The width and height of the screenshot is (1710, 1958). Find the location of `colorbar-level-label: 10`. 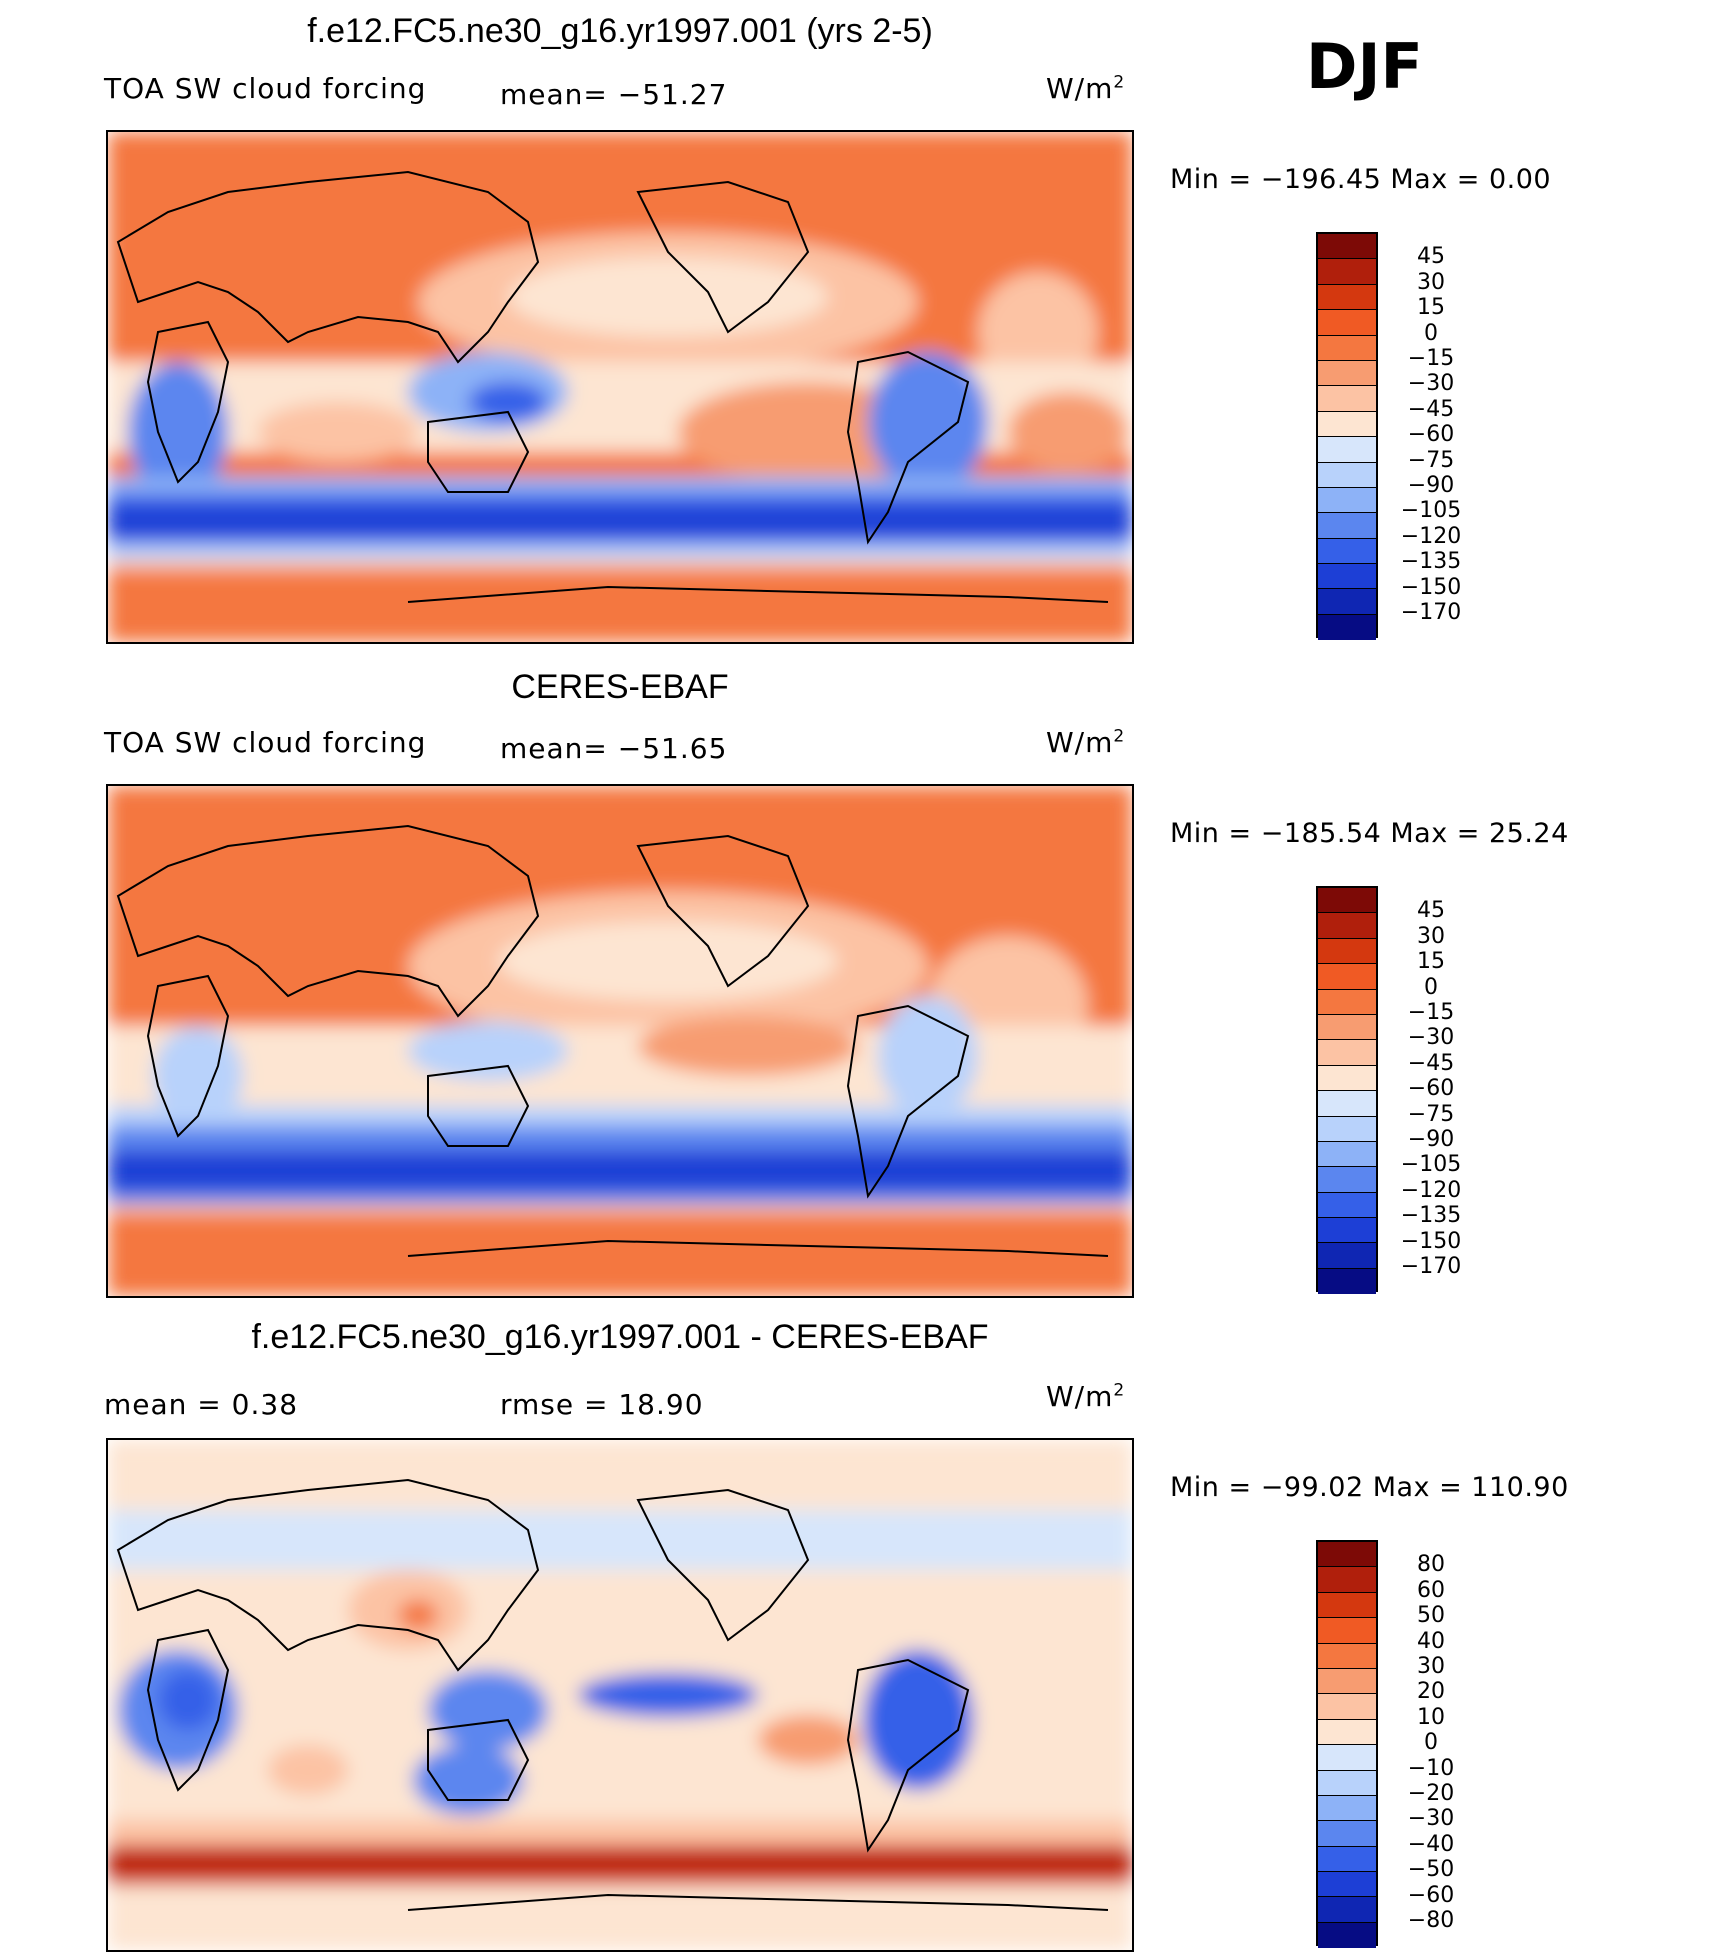

colorbar-level-label: 10 is located at coordinates (1431, 1717).